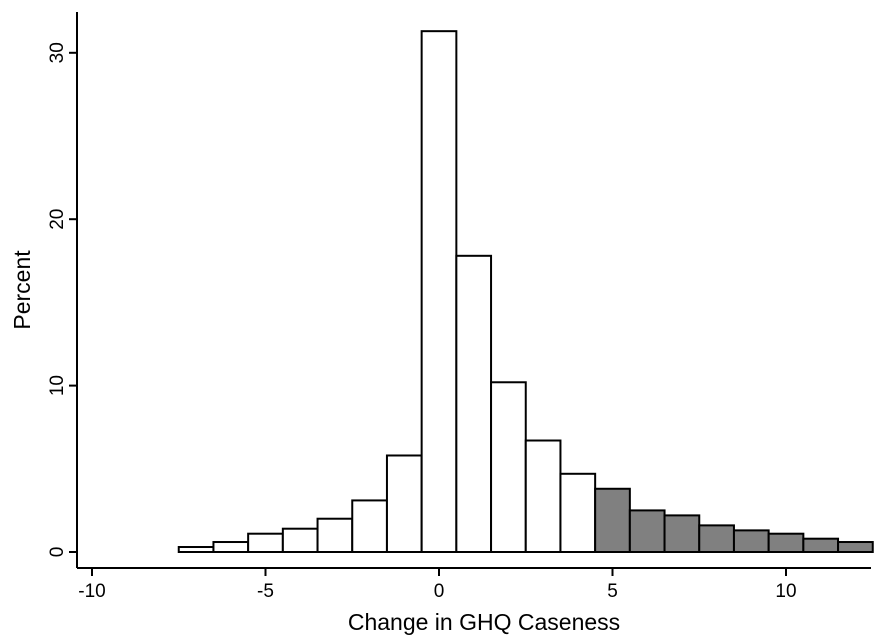  Describe the element at coordinates (439, 591) in the screenshot. I see `x-tick-label-0: 0` at that location.